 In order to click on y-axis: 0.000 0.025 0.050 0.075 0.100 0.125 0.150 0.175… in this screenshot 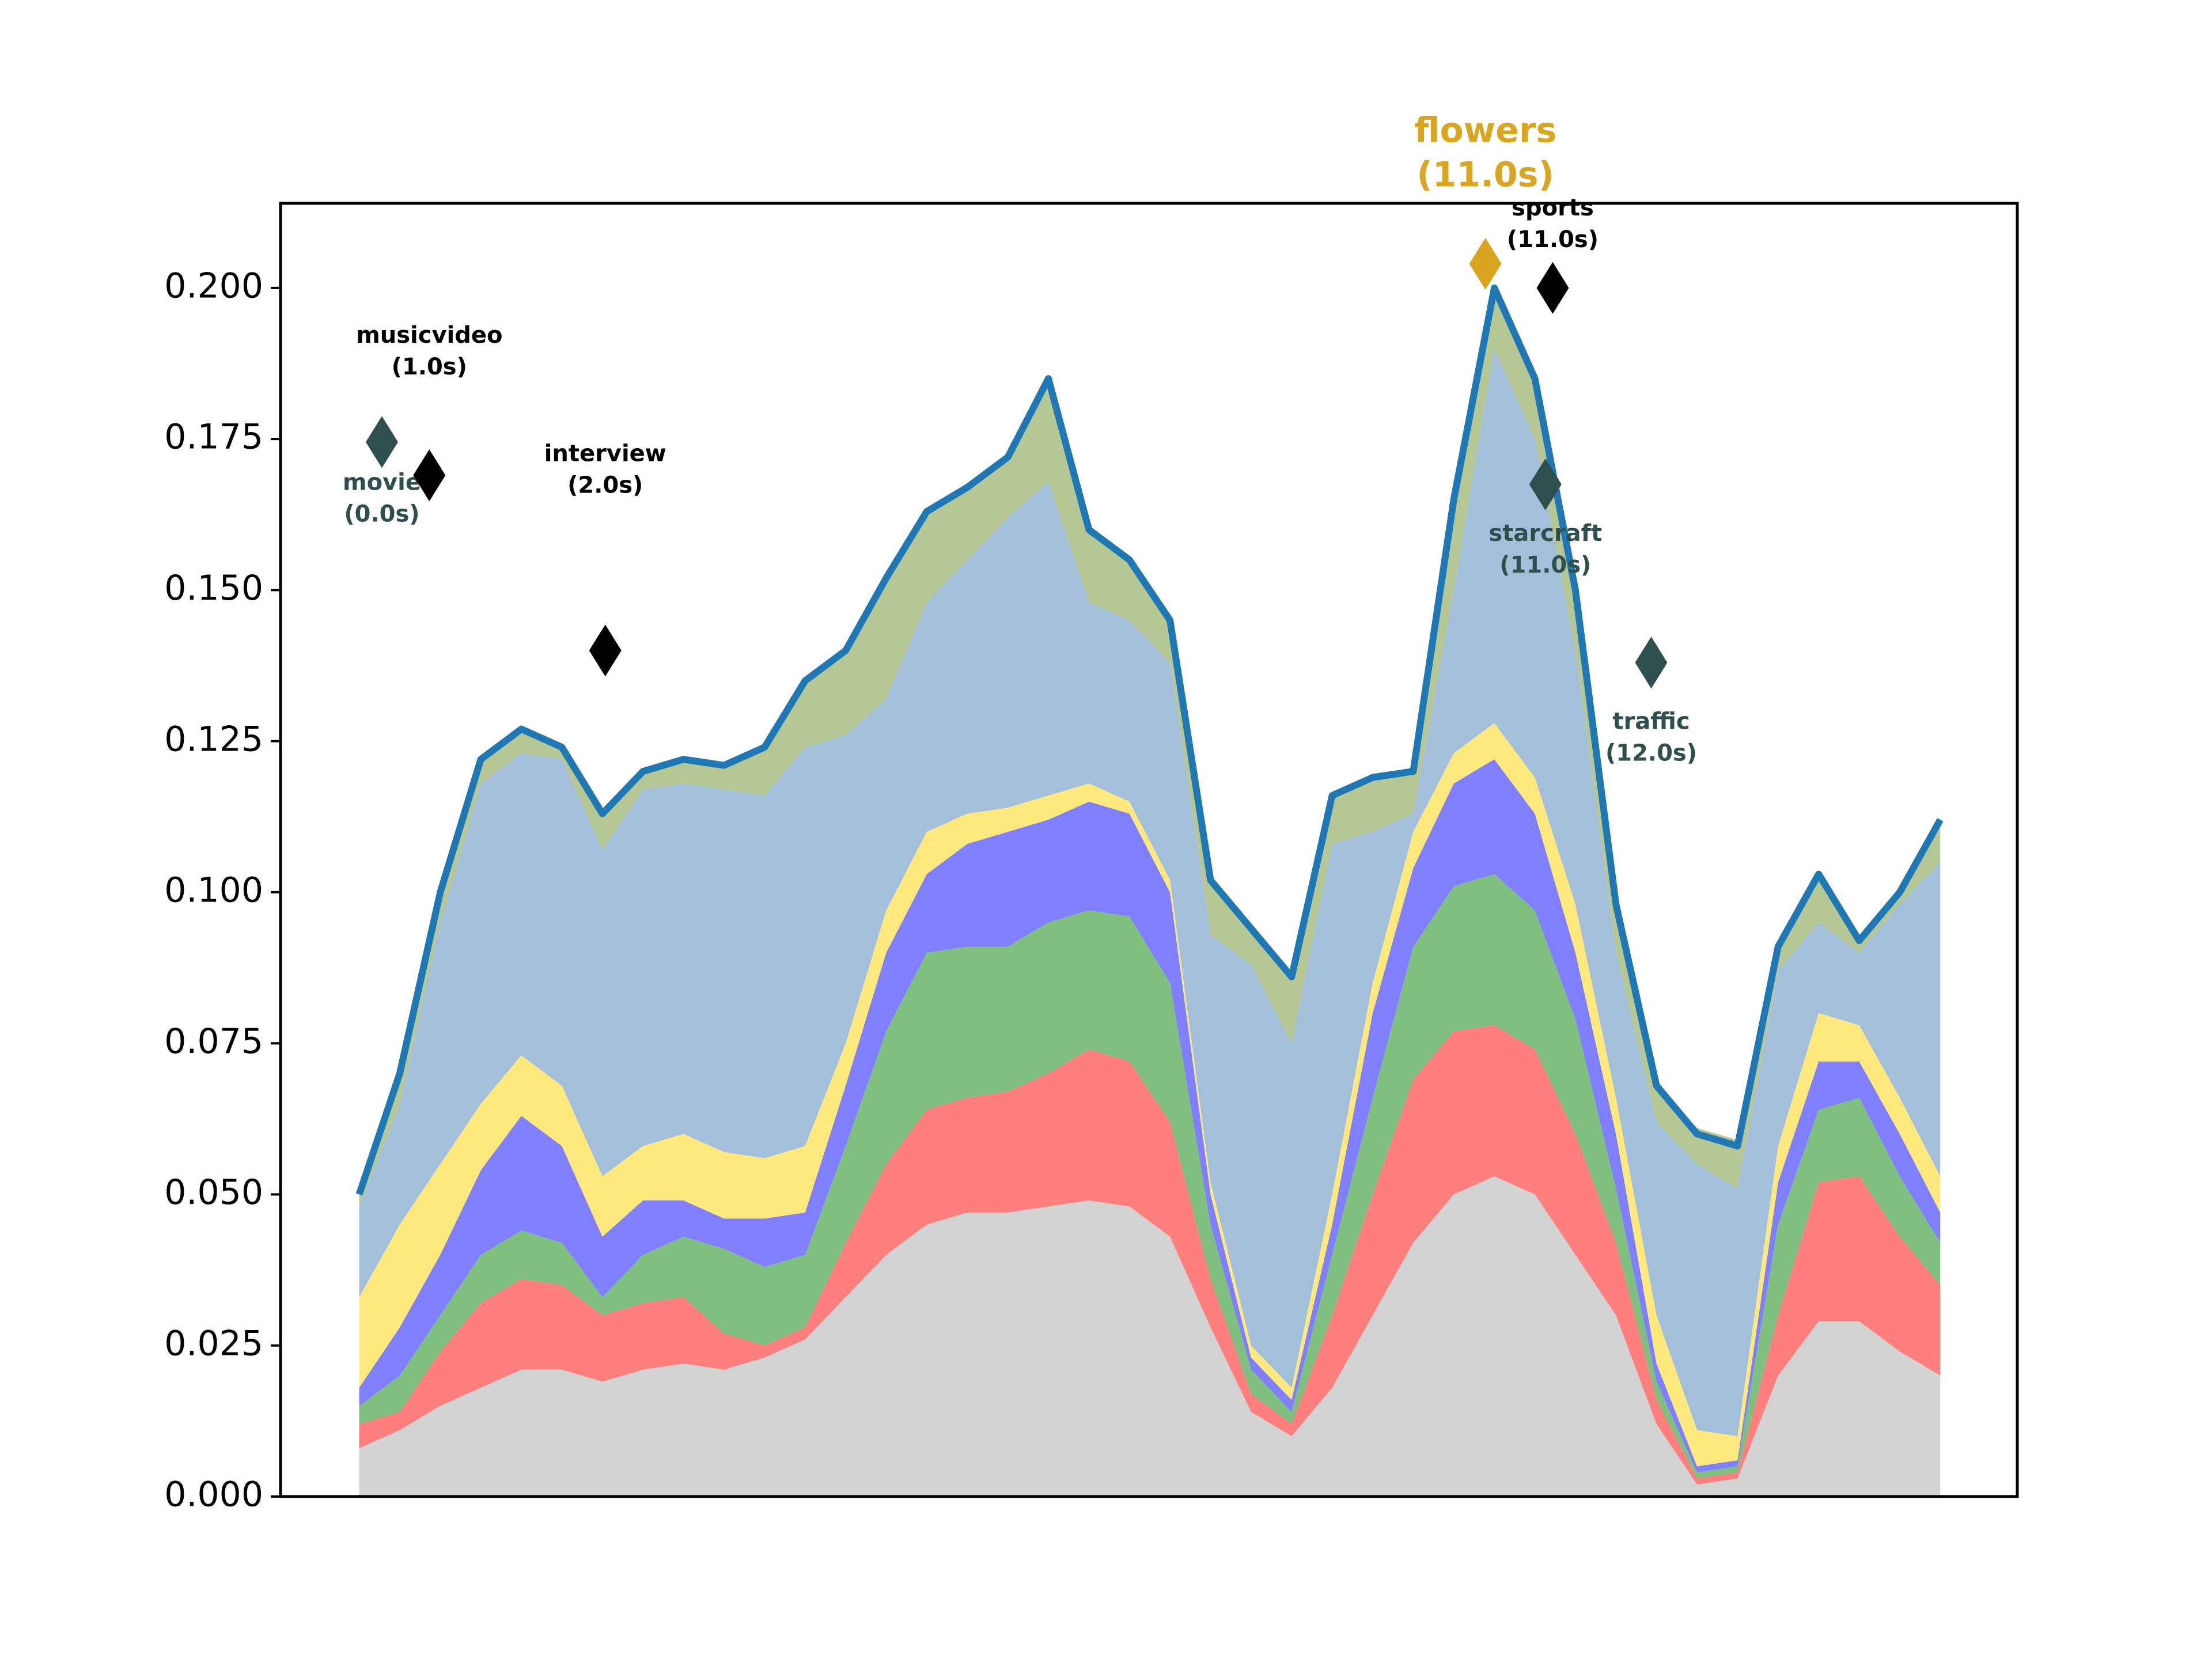, I will do `click(222, 890)`.